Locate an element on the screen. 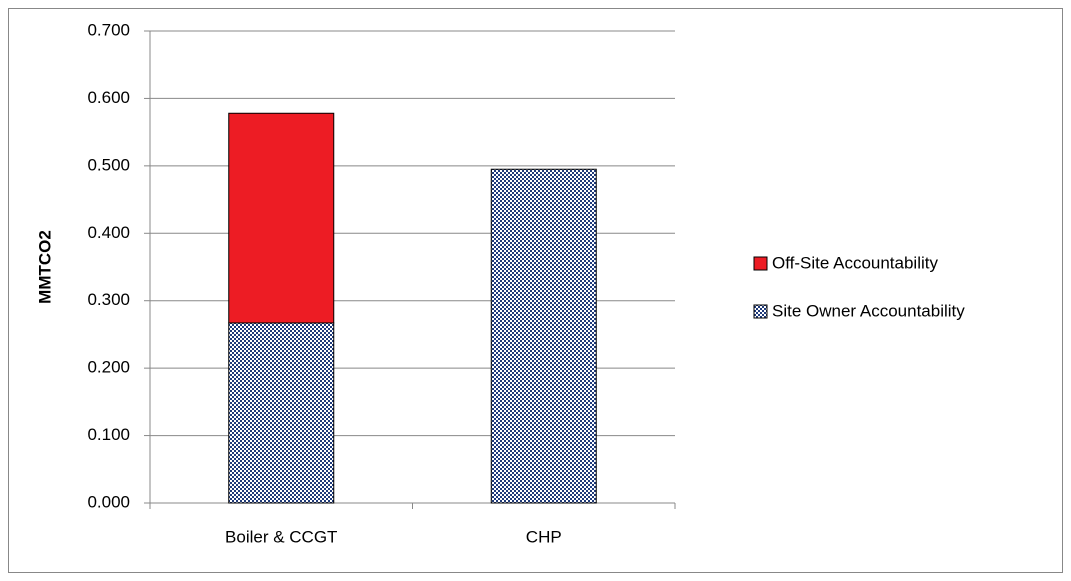 The image size is (1071, 581). y-tick-label: 0.100 is located at coordinates (108, 434).